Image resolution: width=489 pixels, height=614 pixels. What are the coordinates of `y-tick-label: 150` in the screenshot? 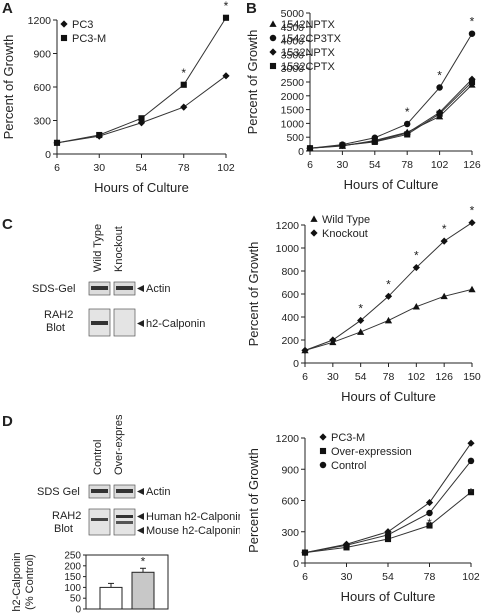 It's located at (72, 577).